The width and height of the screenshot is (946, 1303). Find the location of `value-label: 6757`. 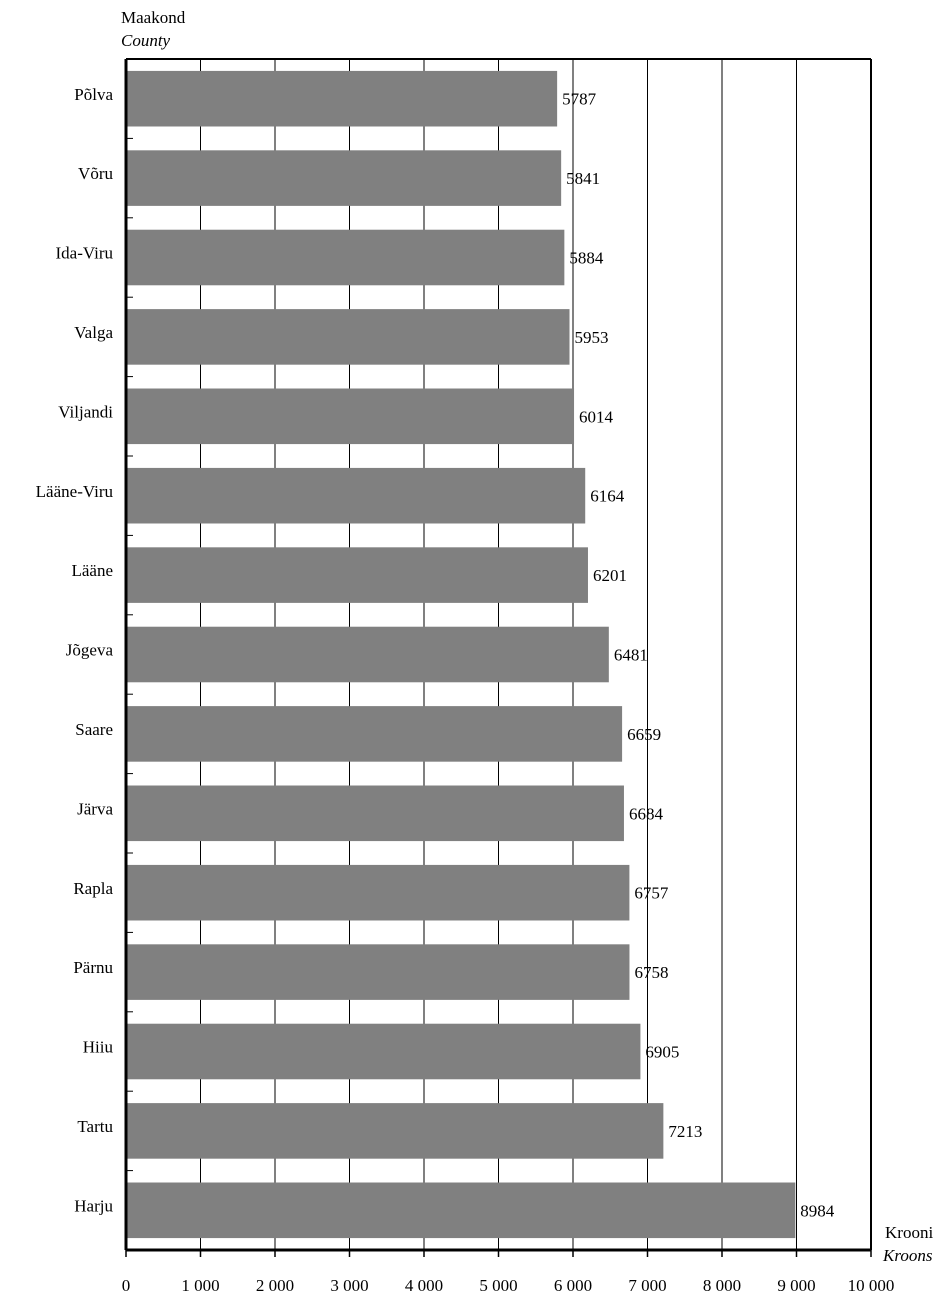

value-label: 6757 is located at coordinates (651, 893).